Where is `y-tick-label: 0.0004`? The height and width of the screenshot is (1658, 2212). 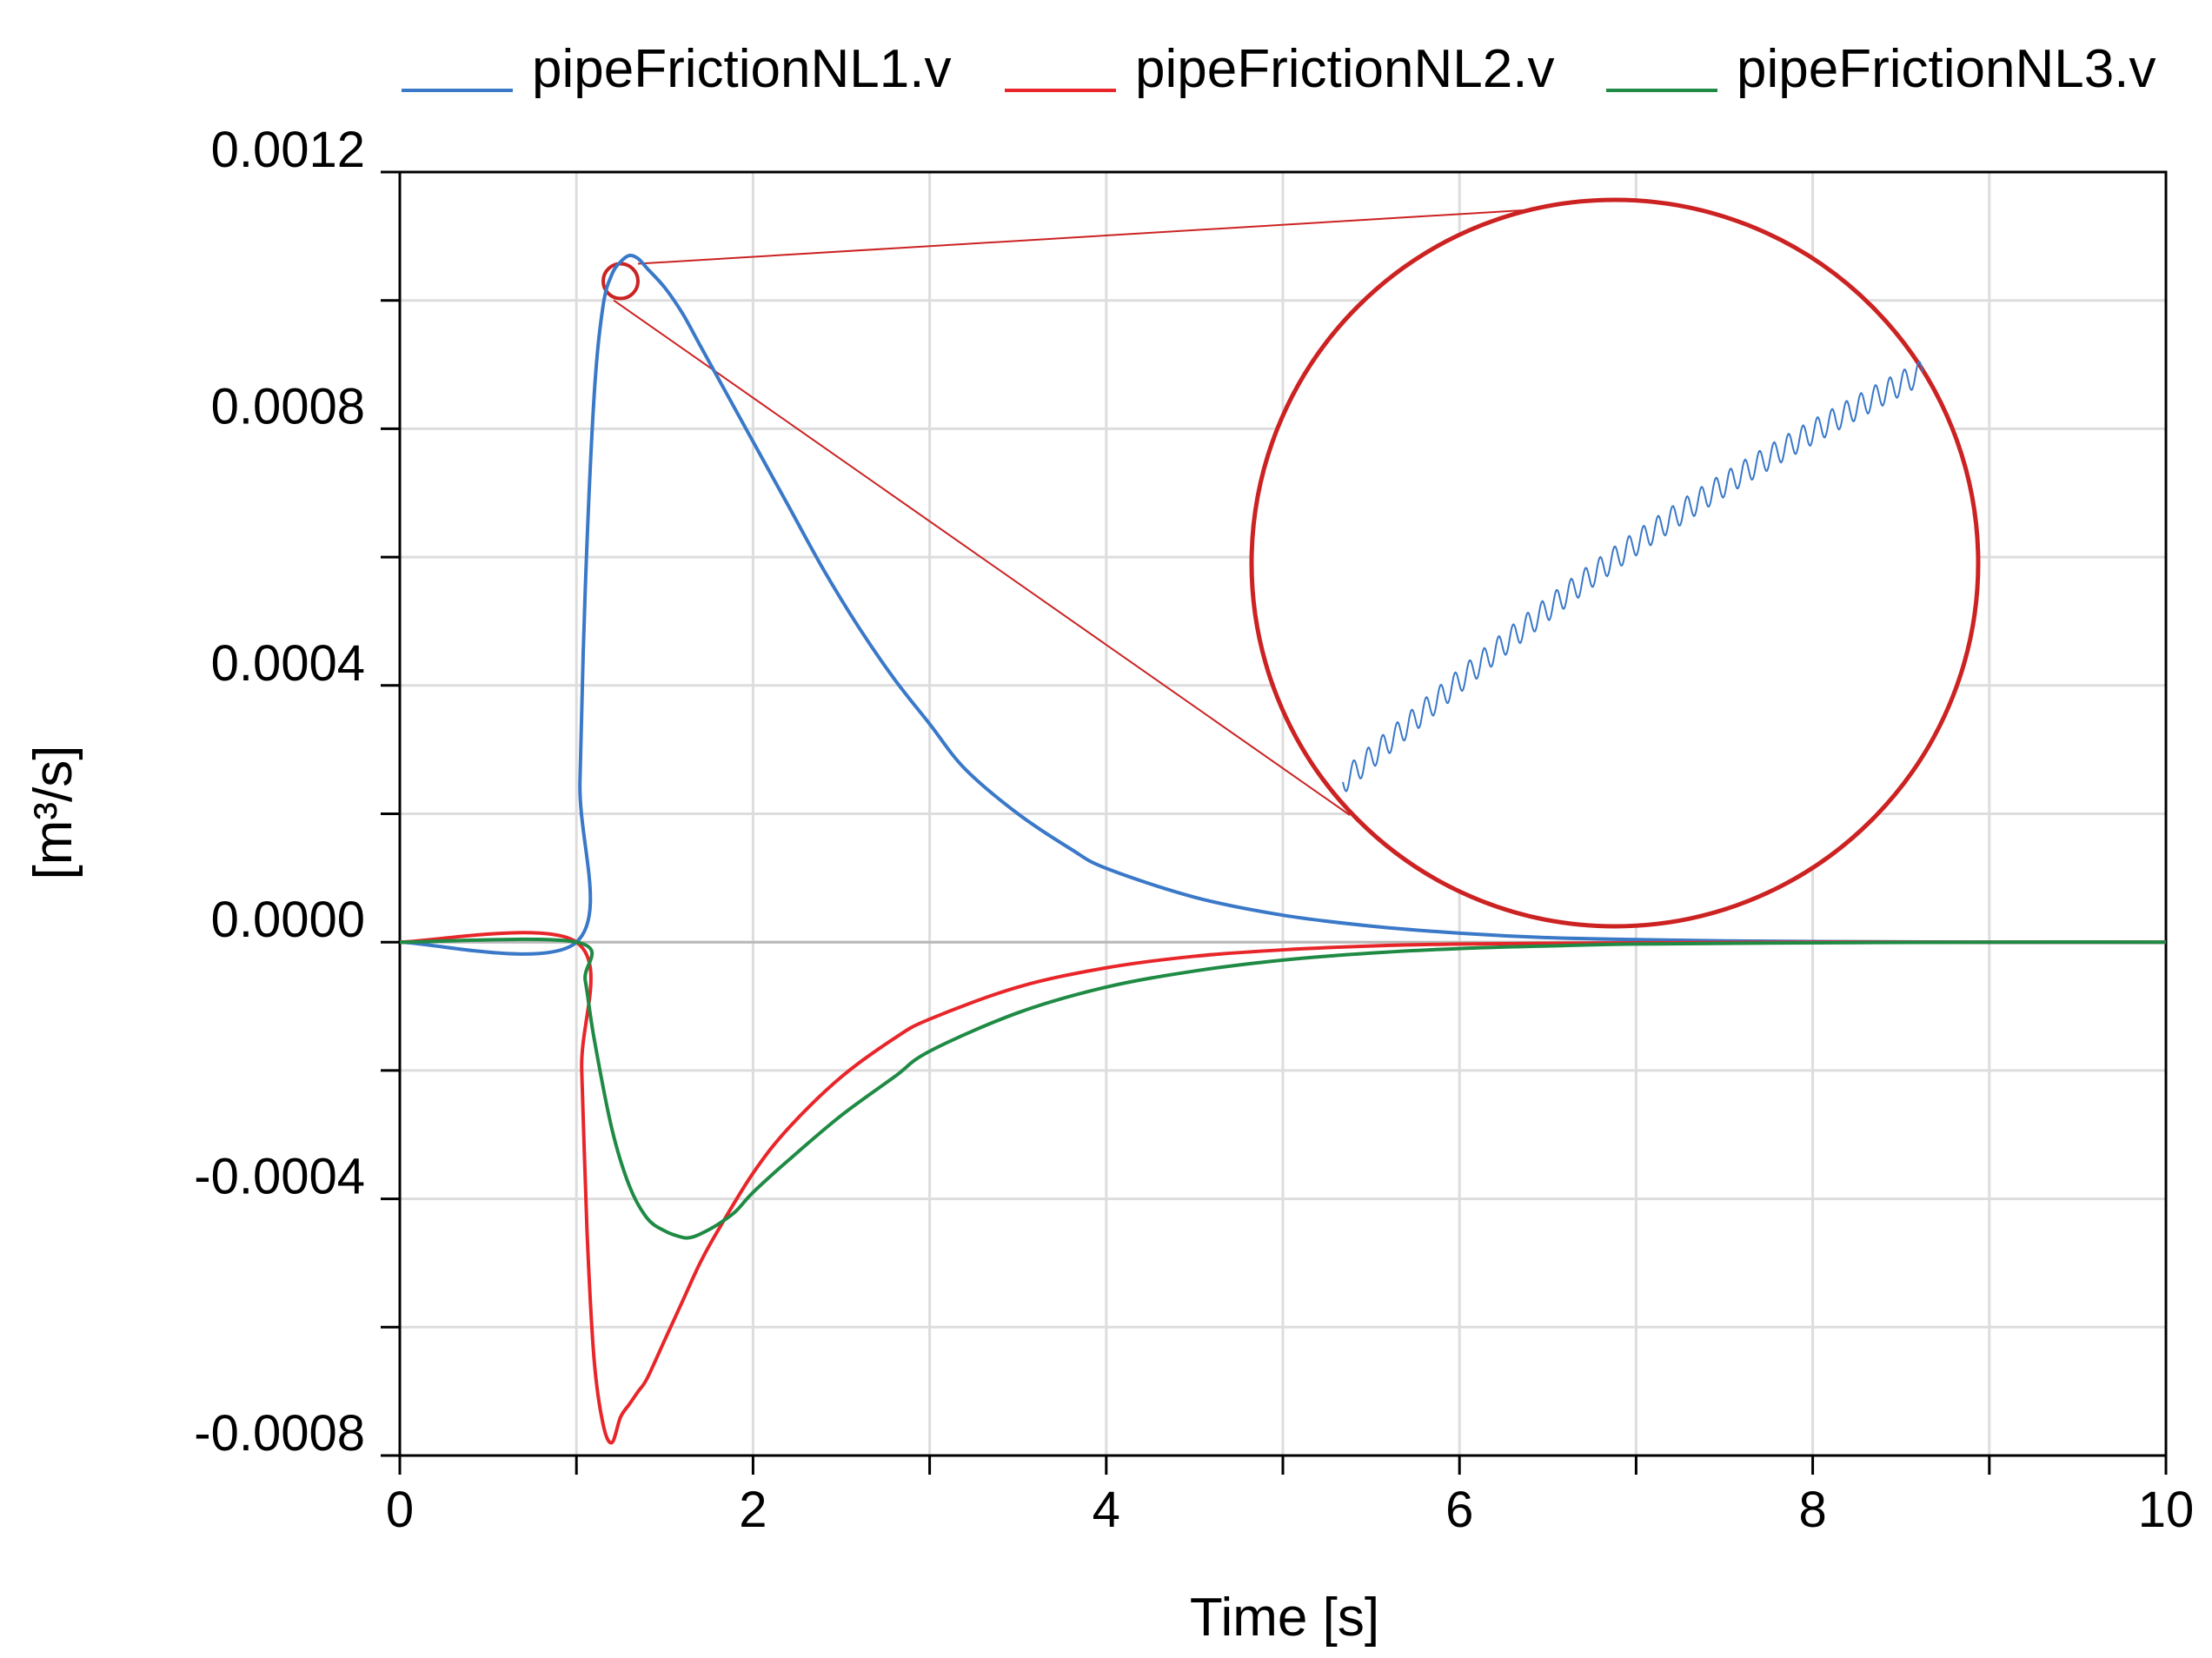
y-tick-label: 0.0004 is located at coordinates (288, 663).